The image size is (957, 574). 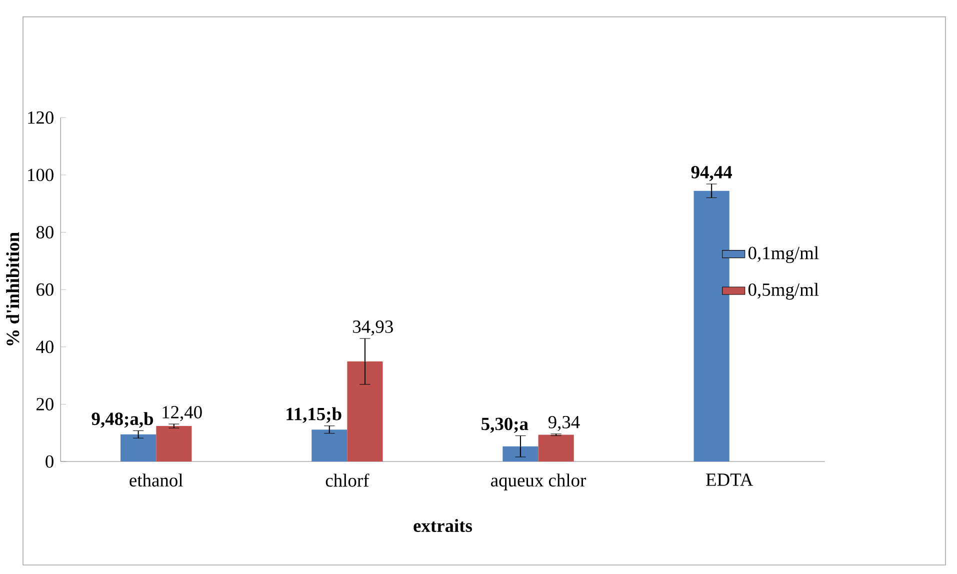 What do you see at coordinates (13, 289) in the screenshot?
I see `y-axis-title: % d'inhibition` at bounding box center [13, 289].